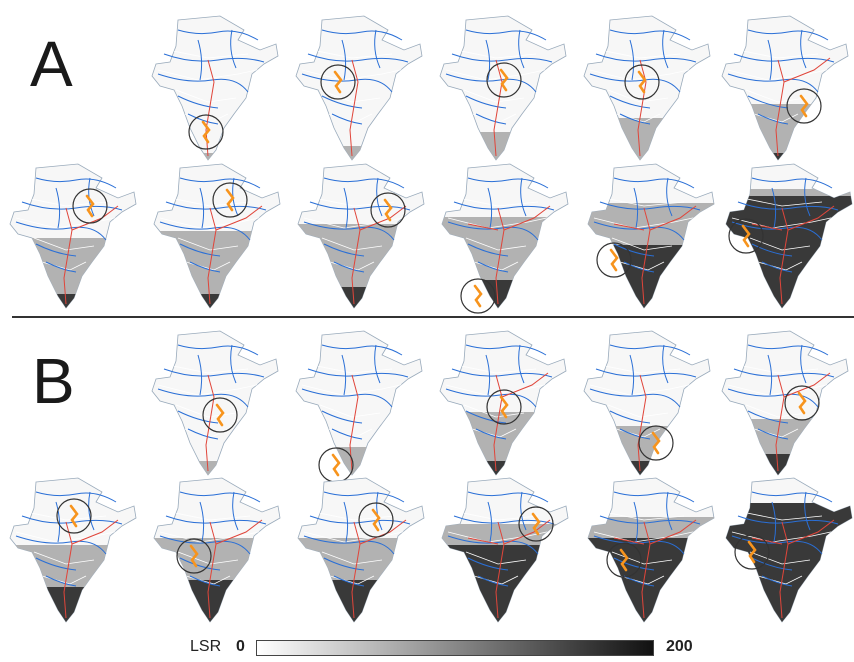 This screenshot has height=662, width=854. What do you see at coordinates (679, 646) in the screenshot?
I see `legend-max: 200` at bounding box center [679, 646].